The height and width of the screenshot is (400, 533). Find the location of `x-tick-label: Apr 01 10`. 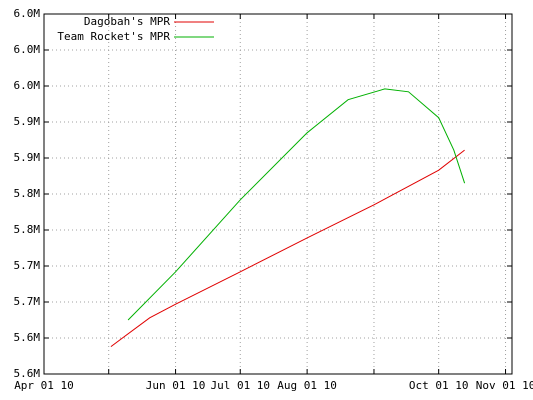

x-tick-label: Apr 01 10 is located at coordinates (44, 385).